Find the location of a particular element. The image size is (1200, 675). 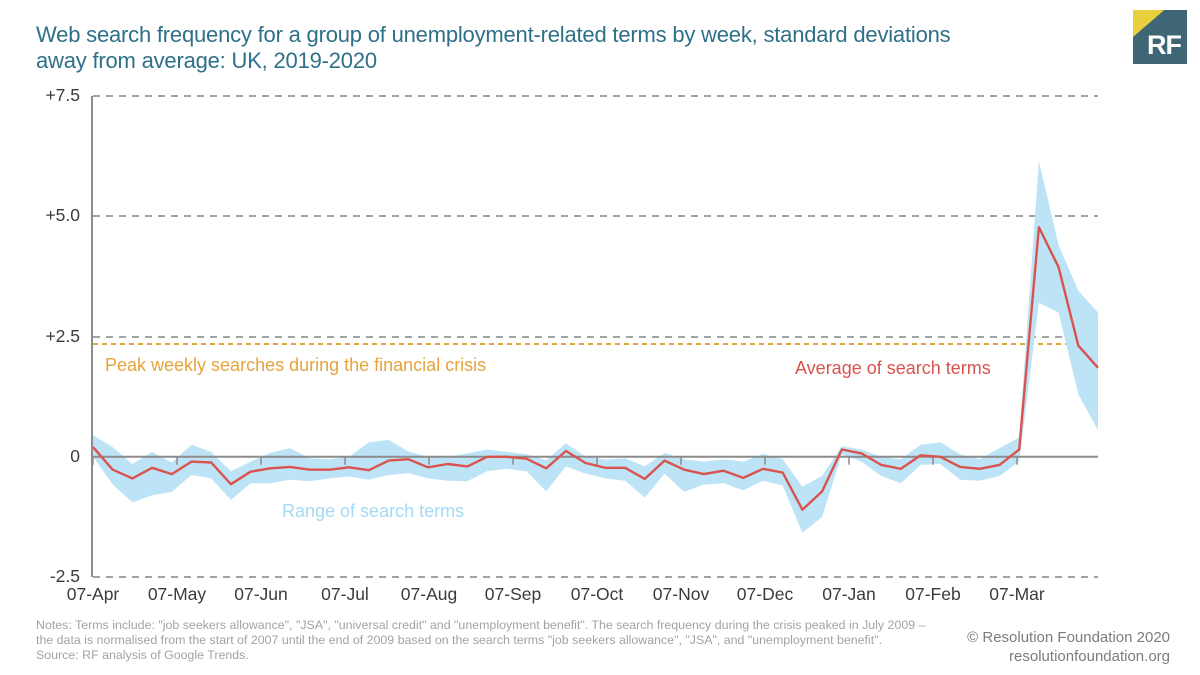

title-line-2: away from average: UK, 2019-2020 is located at coordinates (206, 61).